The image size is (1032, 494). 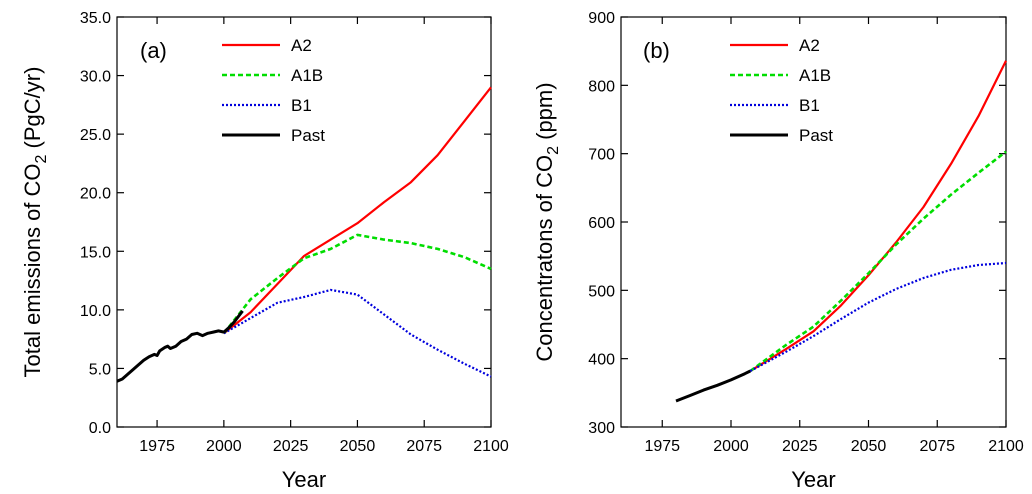 I want to click on series-line-a2, so click(x=357, y=210).